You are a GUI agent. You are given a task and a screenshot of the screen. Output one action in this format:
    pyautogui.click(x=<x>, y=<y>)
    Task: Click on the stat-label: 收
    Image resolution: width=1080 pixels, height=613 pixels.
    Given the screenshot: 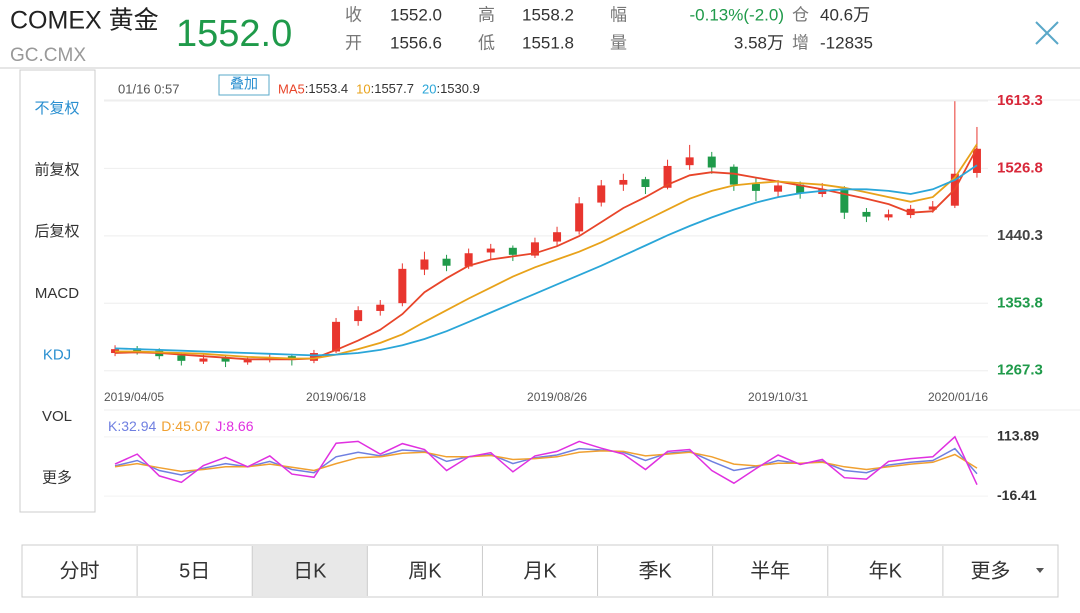 What is the action you would take?
    pyautogui.click(x=353, y=14)
    